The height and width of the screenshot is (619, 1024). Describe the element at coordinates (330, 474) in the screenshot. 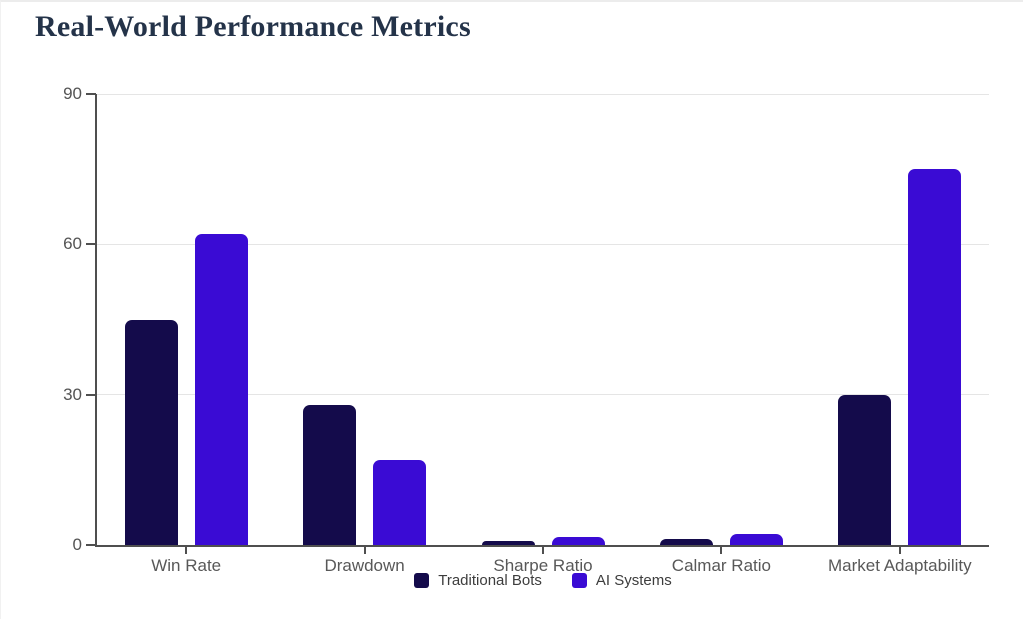

I see `bar-drawdown-traditional-bots` at that location.